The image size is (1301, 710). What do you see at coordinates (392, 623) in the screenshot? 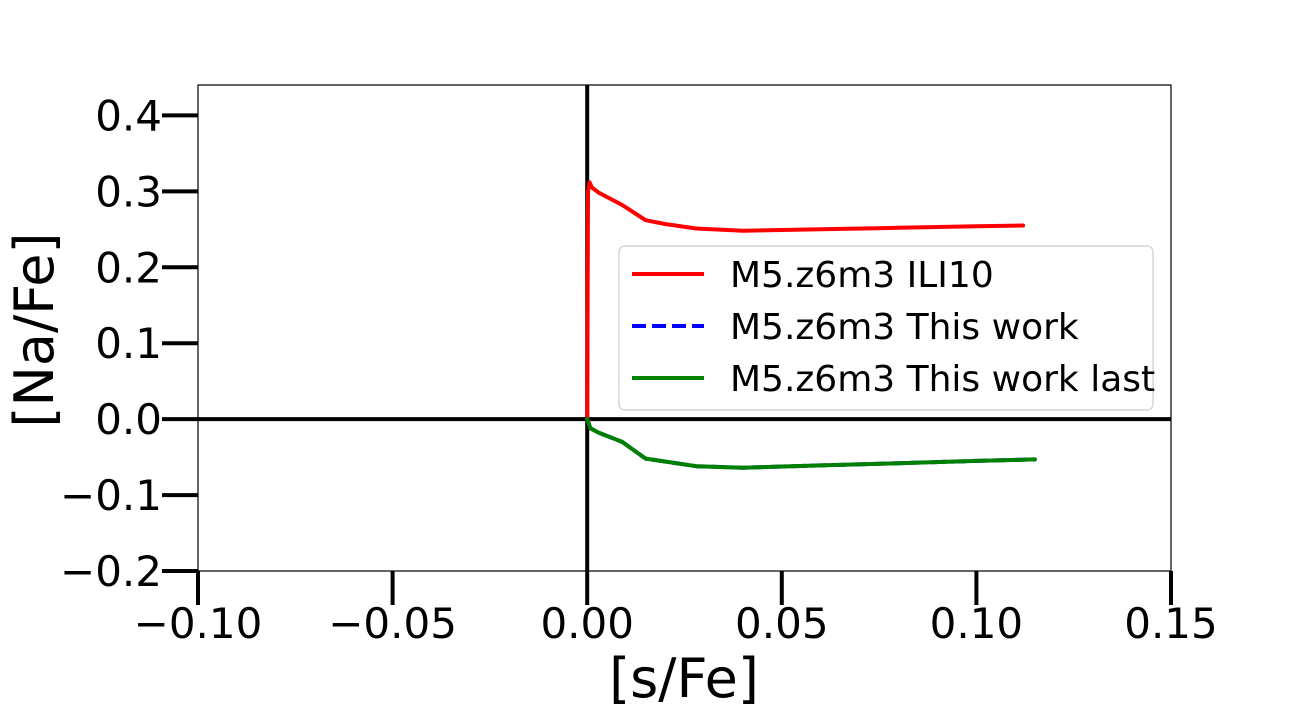
I see `x-tick-label: −0.05` at bounding box center [392, 623].